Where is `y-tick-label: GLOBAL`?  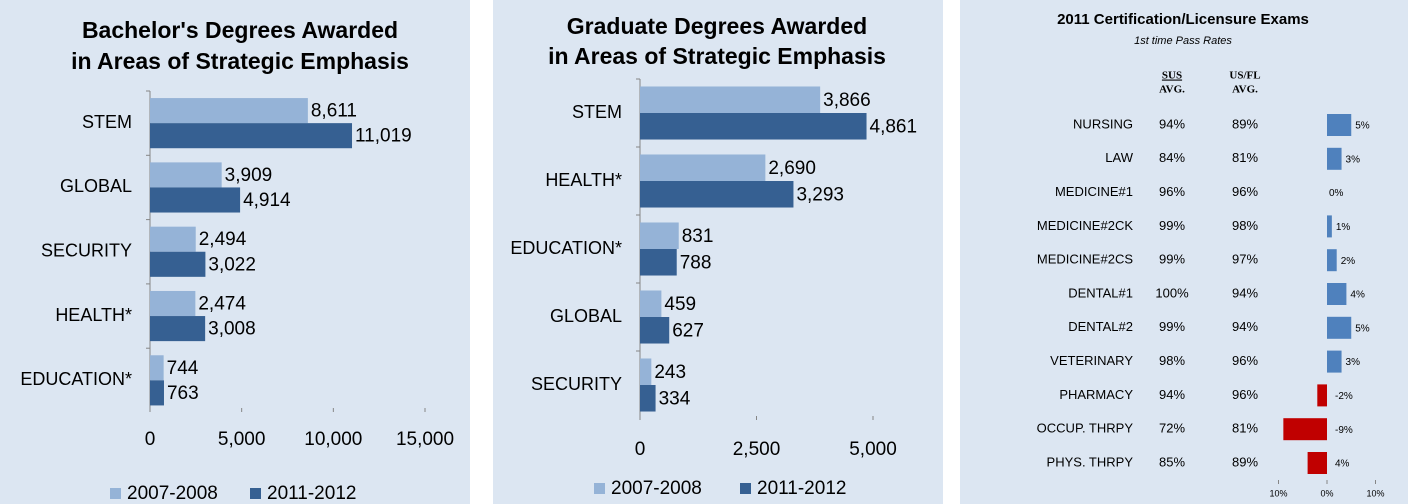
y-tick-label: GLOBAL is located at coordinates (586, 316).